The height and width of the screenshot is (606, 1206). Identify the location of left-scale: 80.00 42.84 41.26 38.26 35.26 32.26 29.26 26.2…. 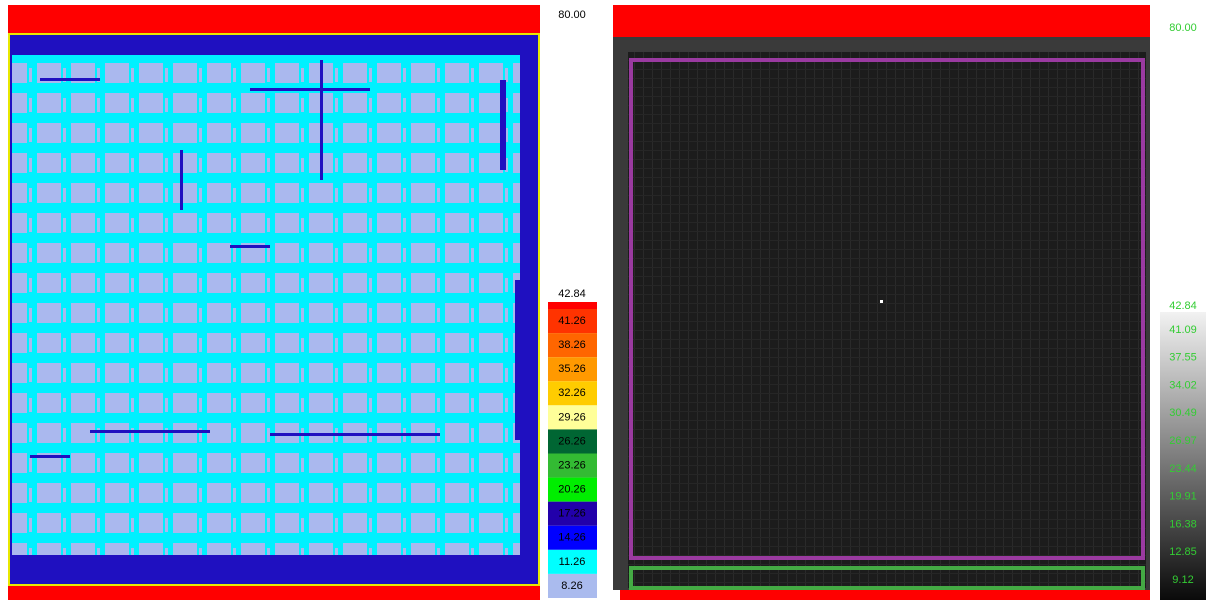
(572, 303).